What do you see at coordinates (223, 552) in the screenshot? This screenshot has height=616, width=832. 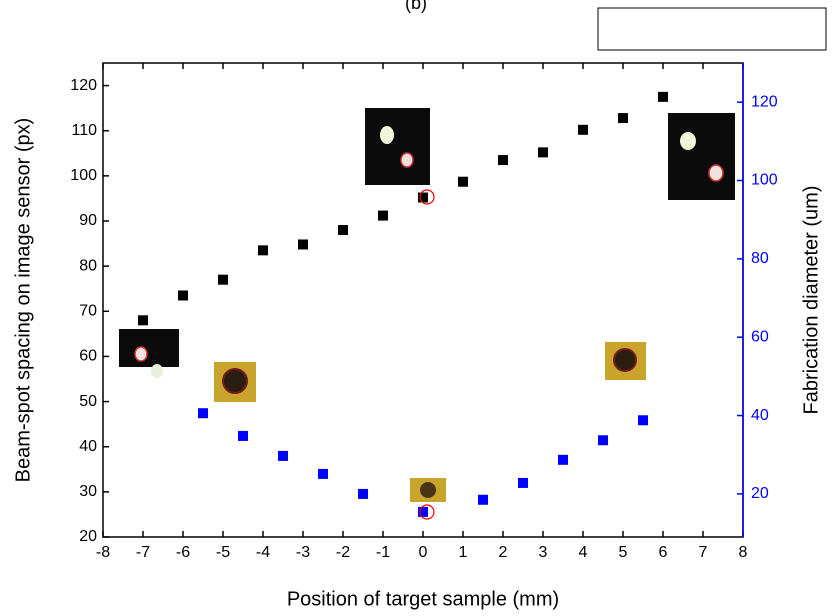 I see `x-tick-label: -5` at bounding box center [223, 552].